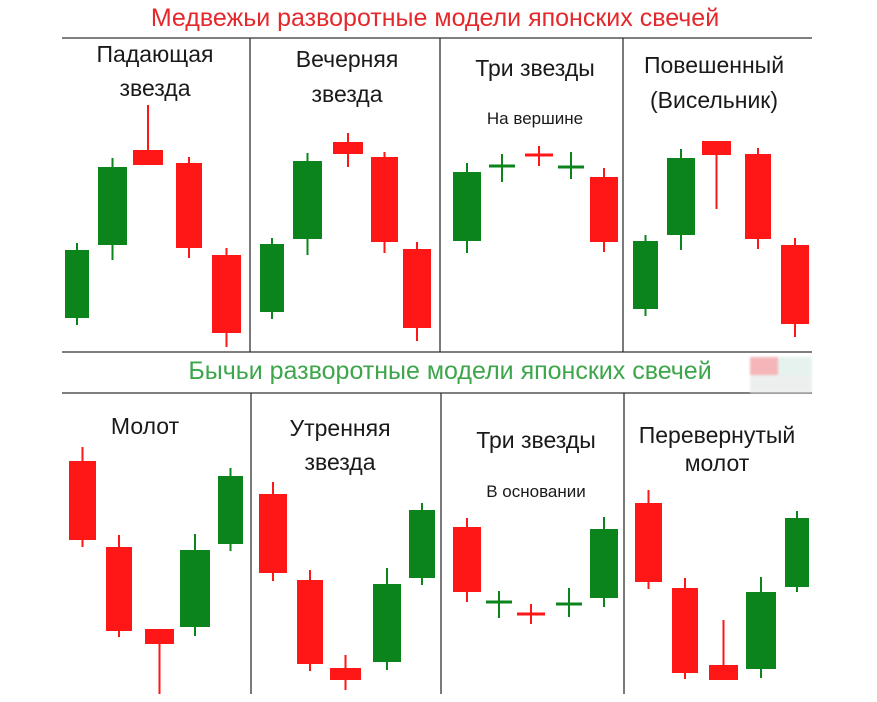  I want to click on watermark, so click(781, 375).